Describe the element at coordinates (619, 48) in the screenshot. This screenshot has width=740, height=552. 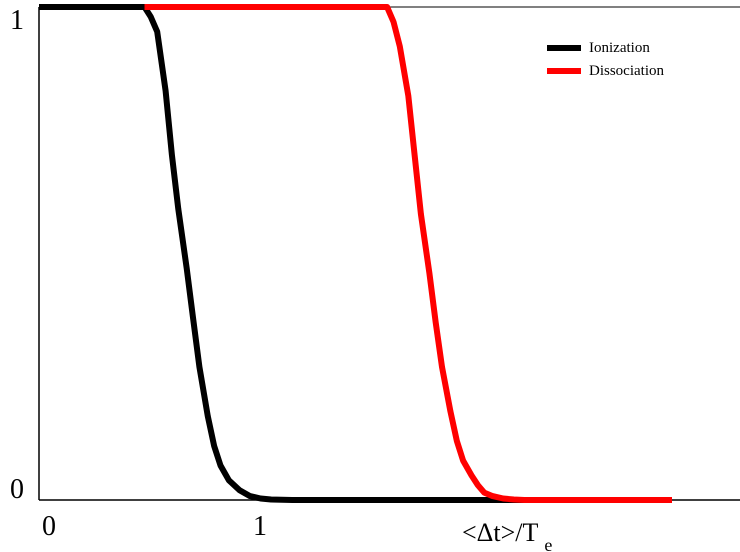
I see `legend-label-ionization: Ionization` at that location.